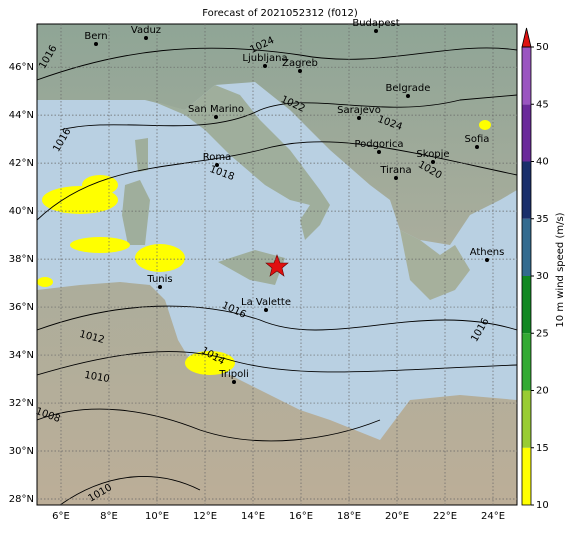  What do you see at coordinates (21, 499) in the screenshot?
I see `lat-tick-label: 28°N` at bounding box center [21, 499].